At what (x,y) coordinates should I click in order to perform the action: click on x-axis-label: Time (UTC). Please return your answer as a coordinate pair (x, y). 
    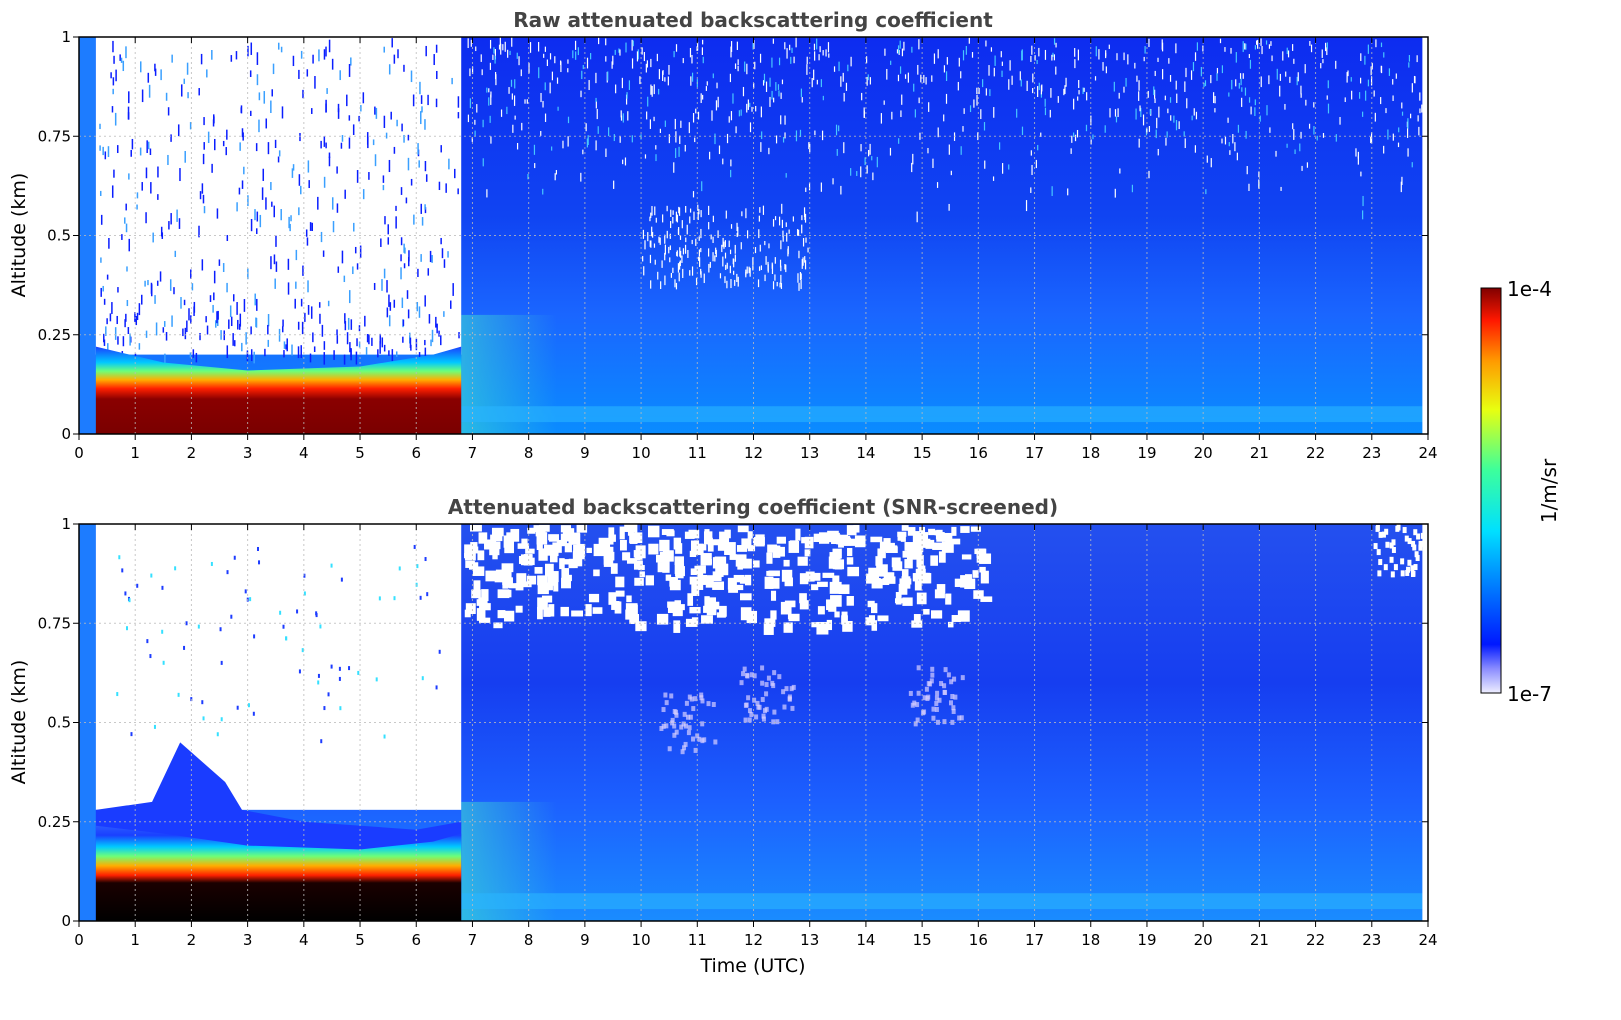
    Looking at the image, I should click on (752, 966).